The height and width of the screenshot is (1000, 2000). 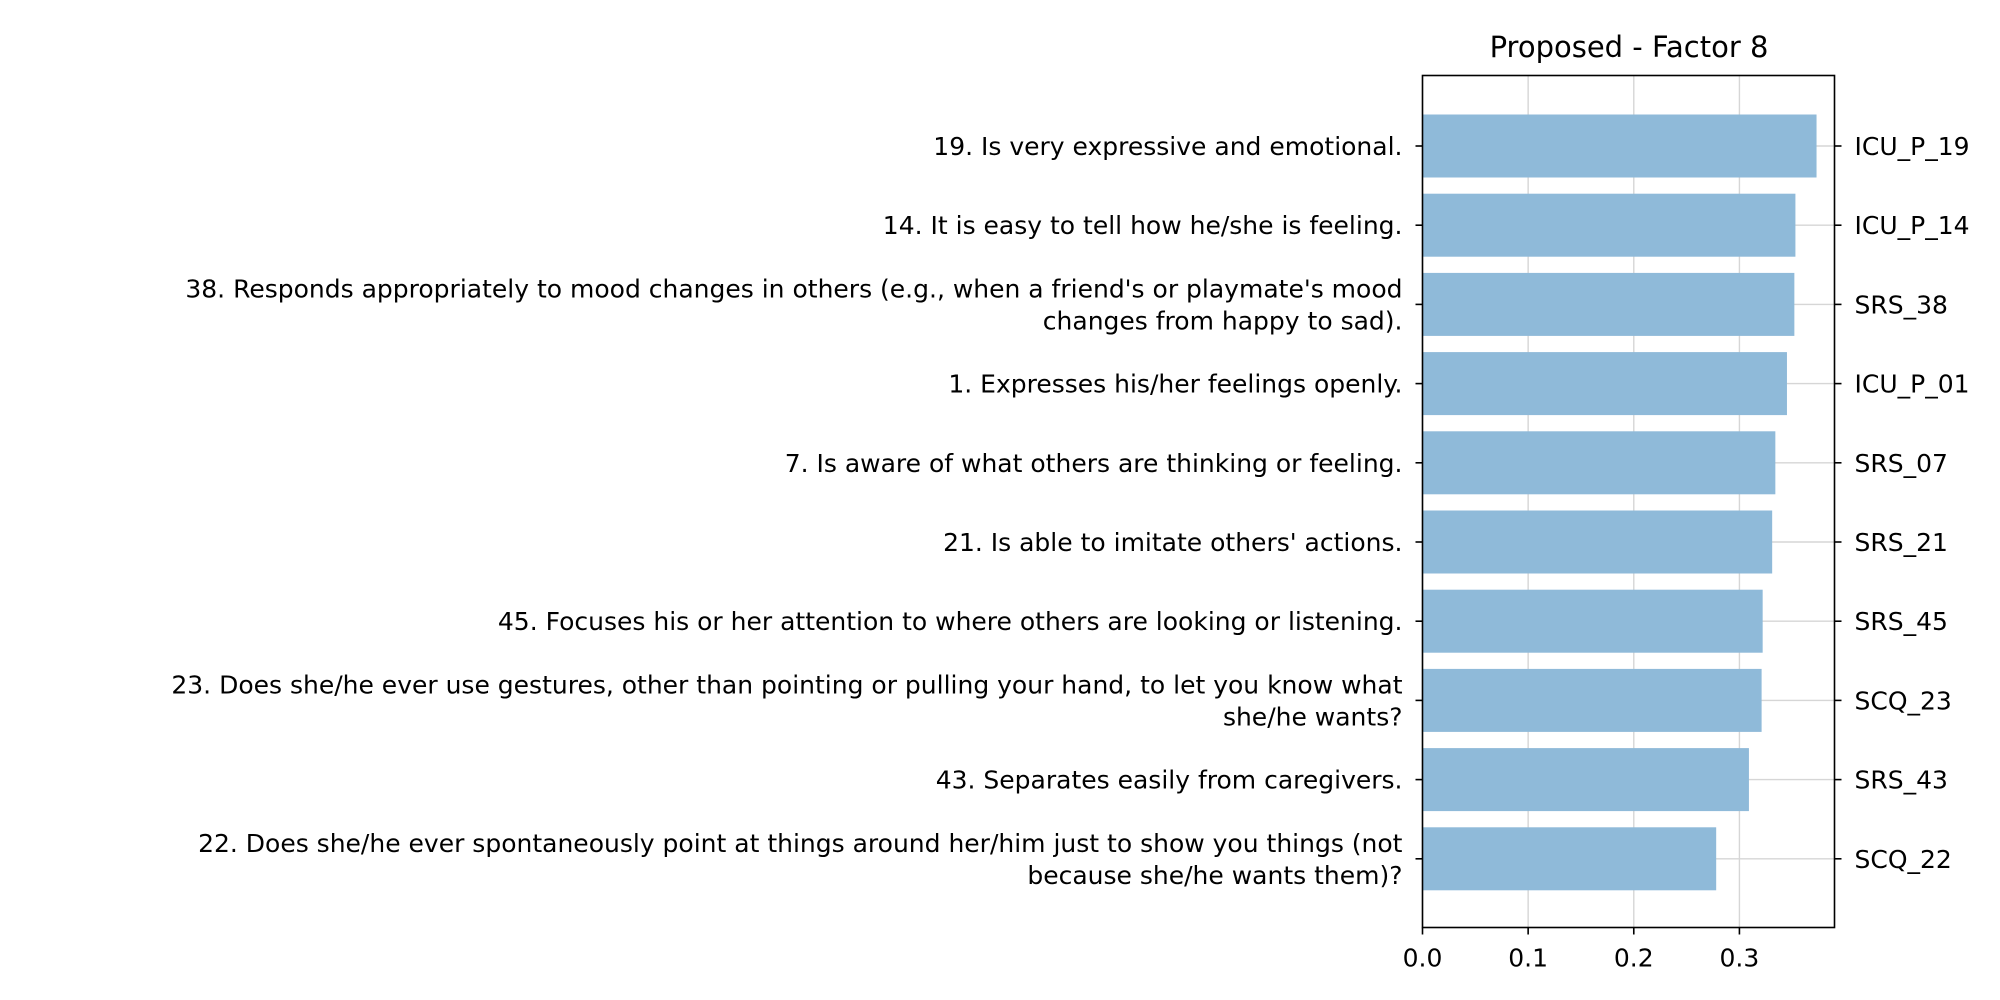 What do you see at coordinates (1901, 304) in the screenshot?
I see `item-code-label: SRS_38` at bounding box center [1901, 304].